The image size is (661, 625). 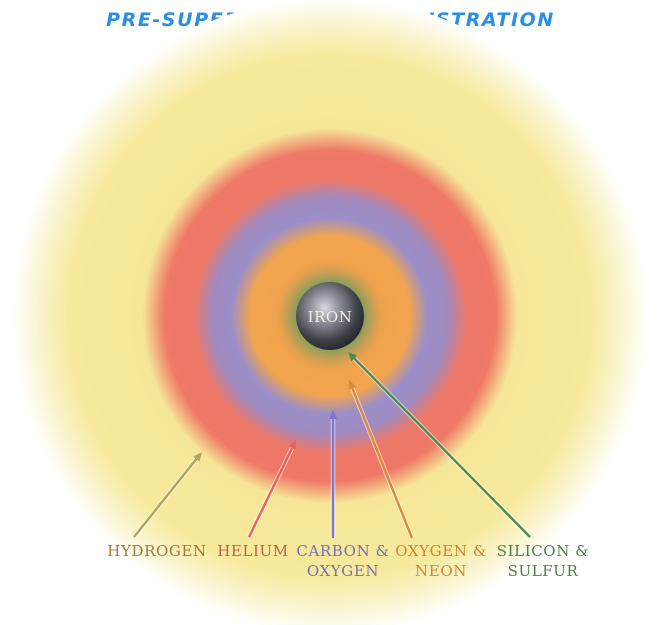 I want to click on hydrogen-arrow, so click(x=167, y=495).